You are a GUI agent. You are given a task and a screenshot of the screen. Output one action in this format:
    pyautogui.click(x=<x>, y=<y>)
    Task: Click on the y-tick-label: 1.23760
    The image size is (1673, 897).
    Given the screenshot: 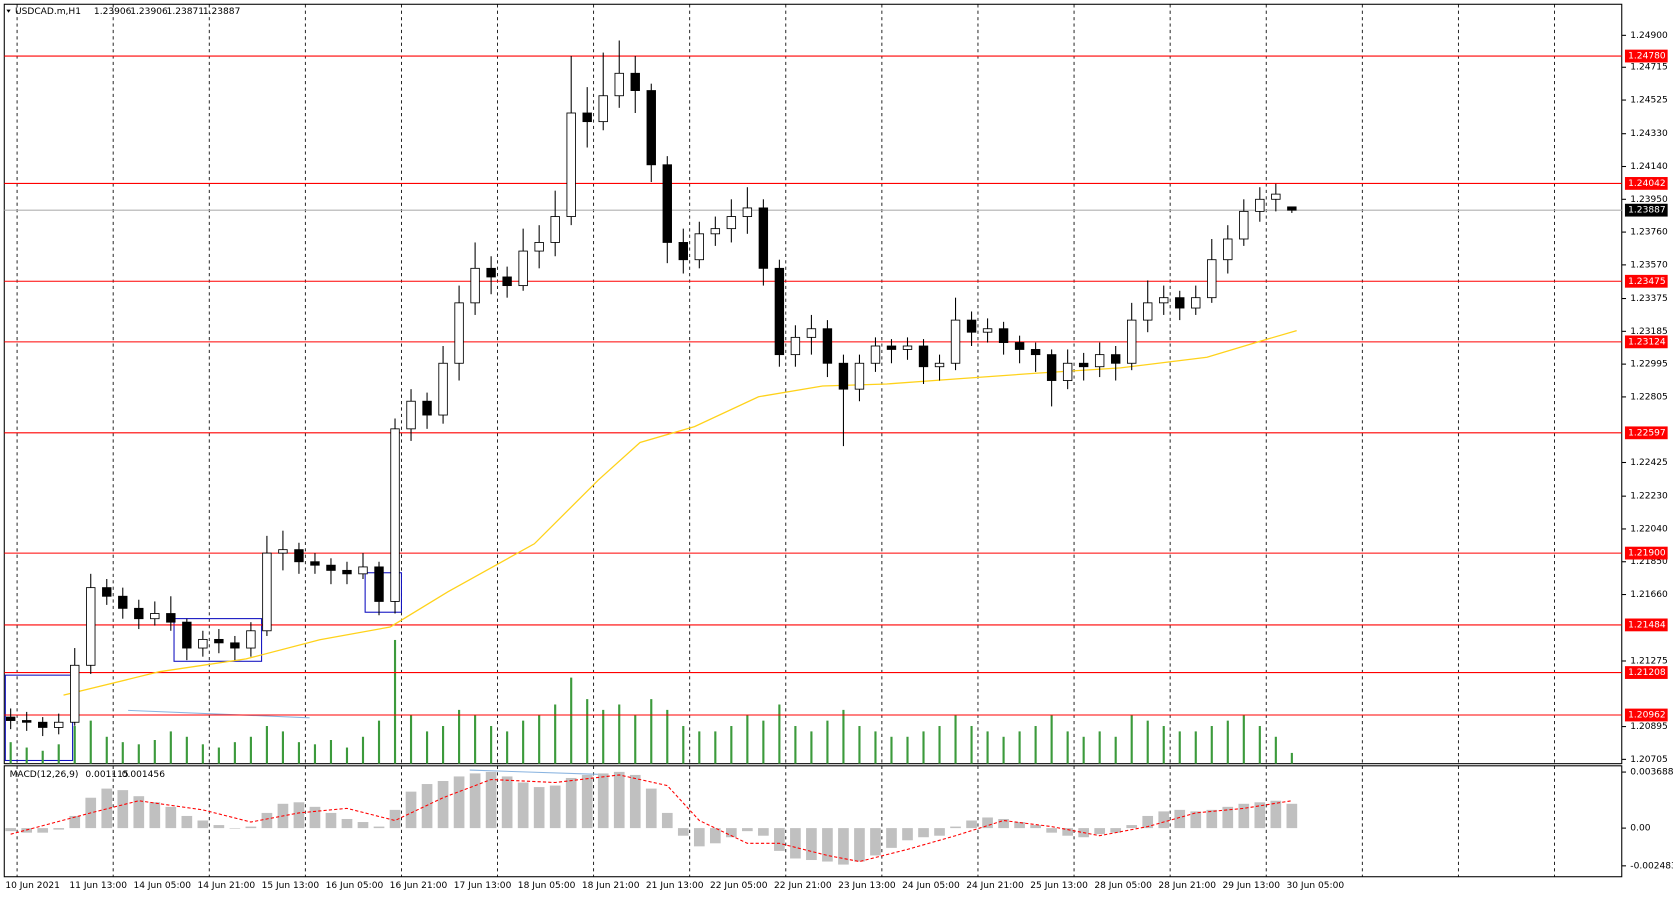 What is the action you would take?
    pyautogui.click(x=1649, y=233)
    